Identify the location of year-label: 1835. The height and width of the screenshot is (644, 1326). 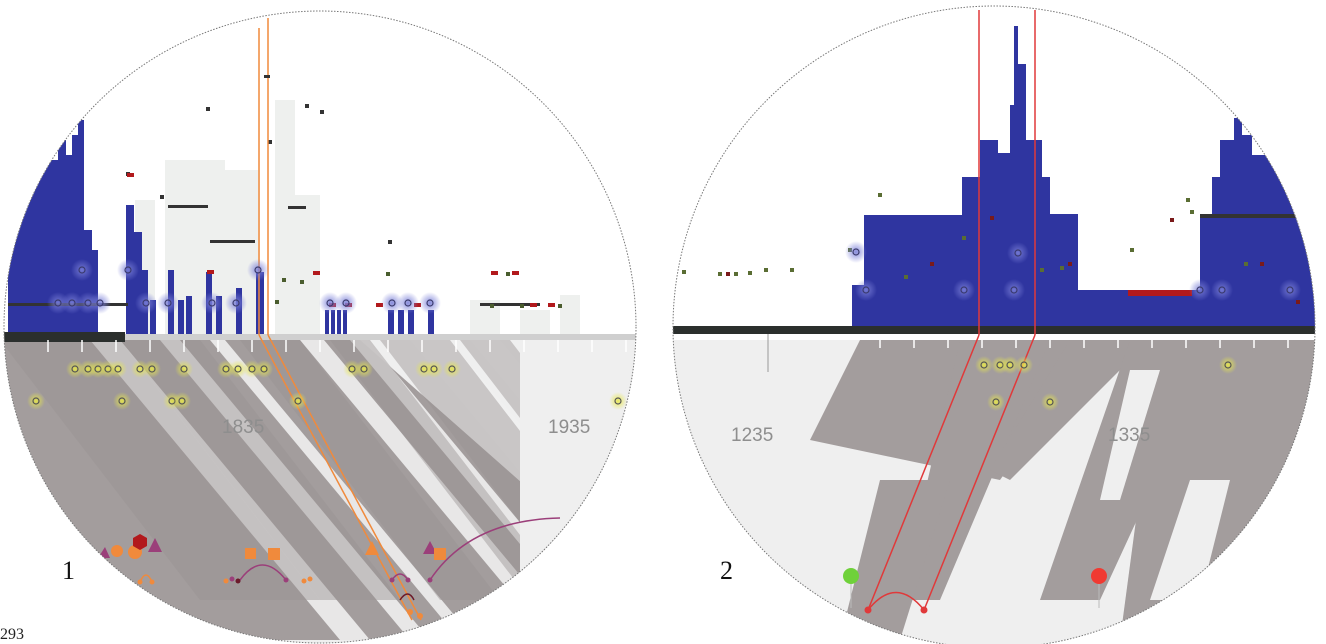
(243, 427).